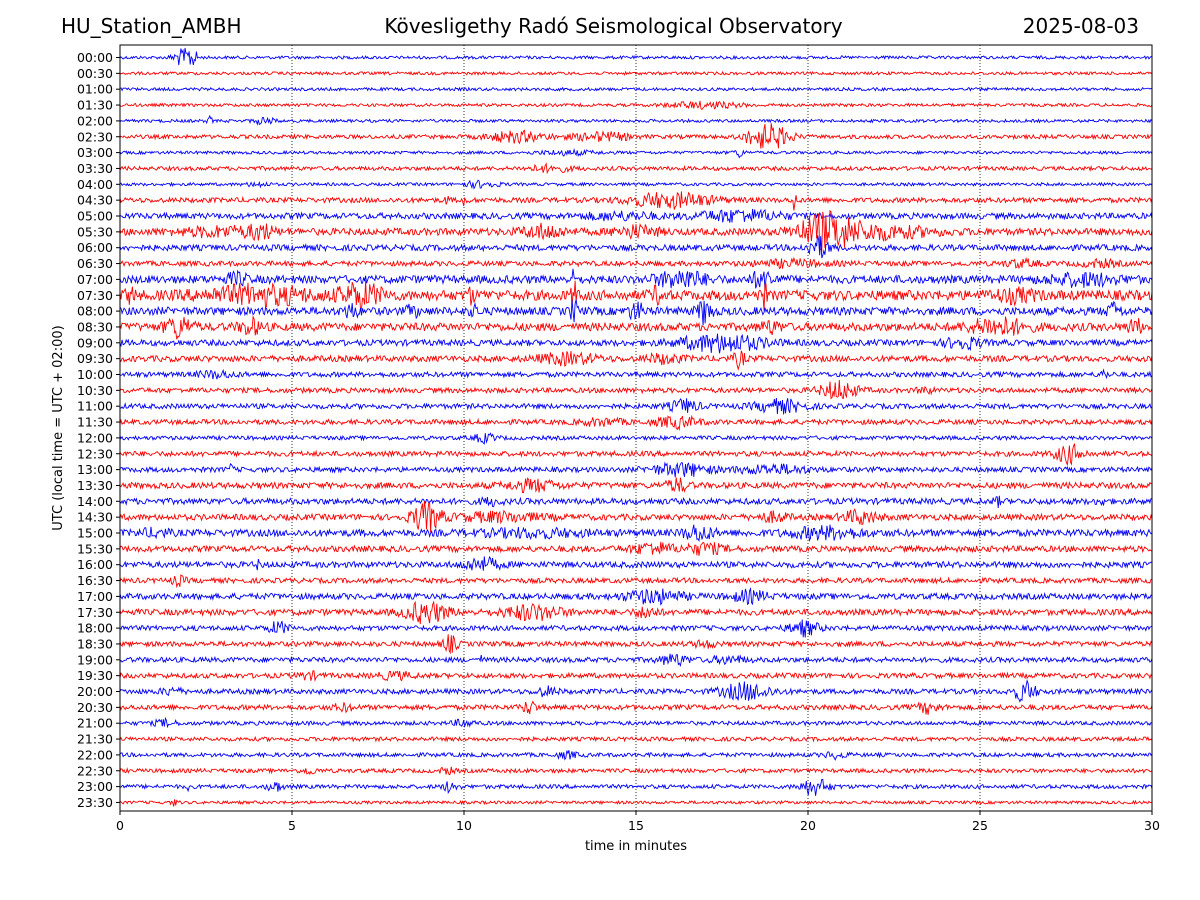  Describe the element at coordinates (95, 374) in the screenshot. I see `y-tick-label-20: 10:00` at that location.